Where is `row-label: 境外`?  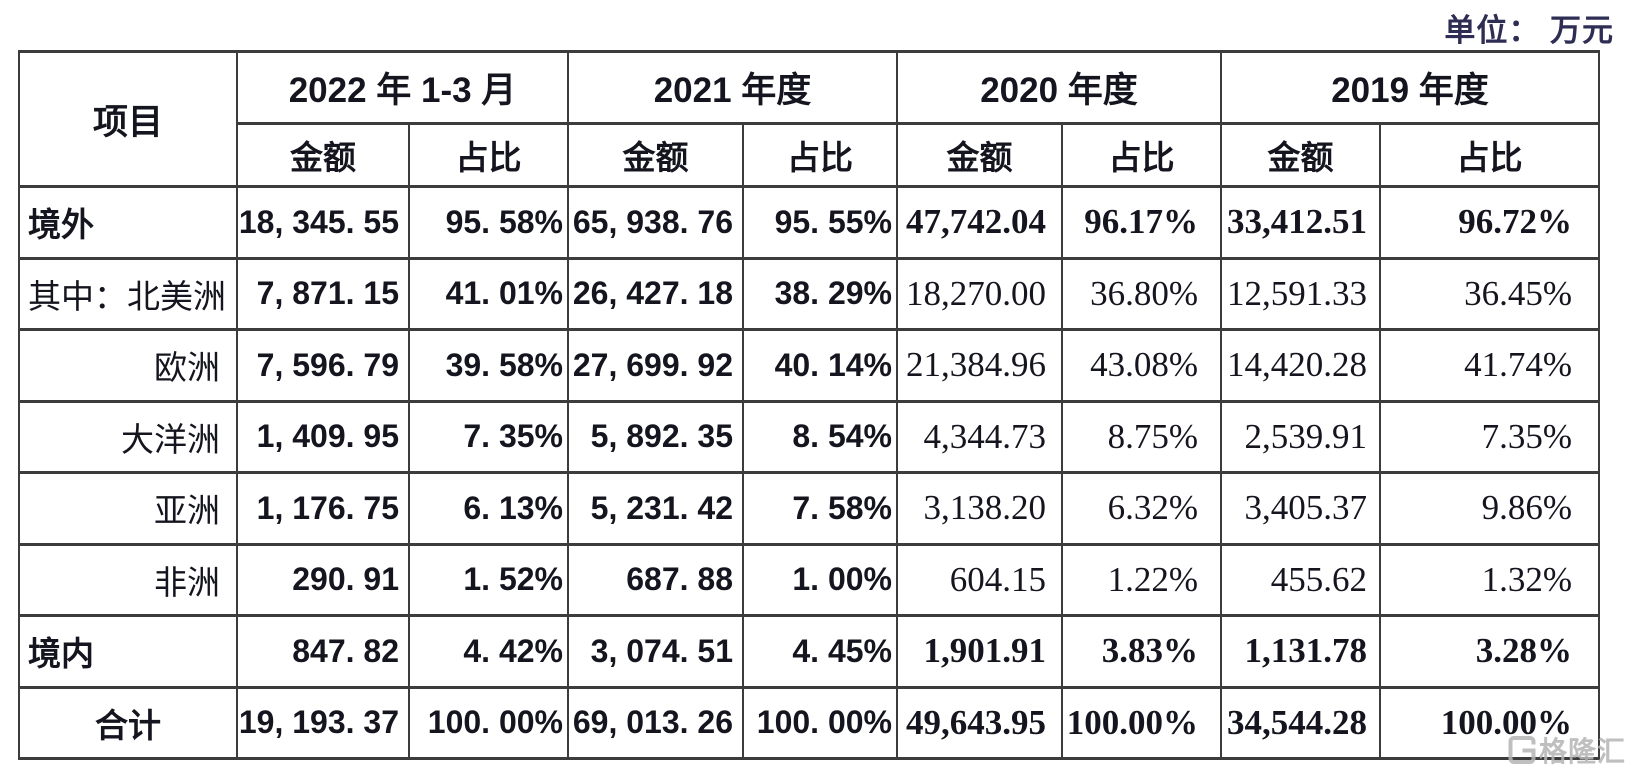 row-label: 境外 is located at coordinates (128, 222).